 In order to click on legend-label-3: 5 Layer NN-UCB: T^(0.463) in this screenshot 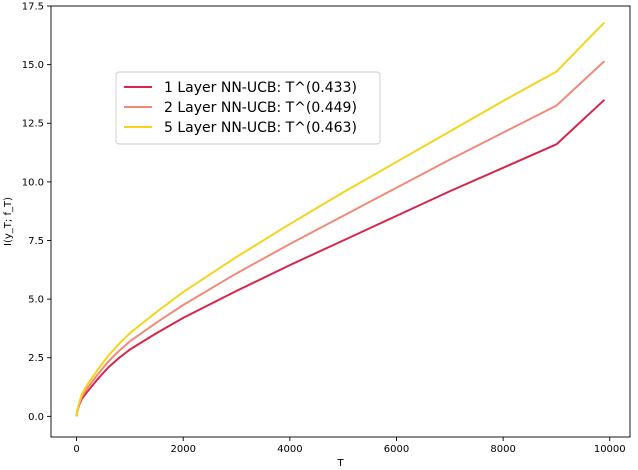, I will do `click(260, 128)`.